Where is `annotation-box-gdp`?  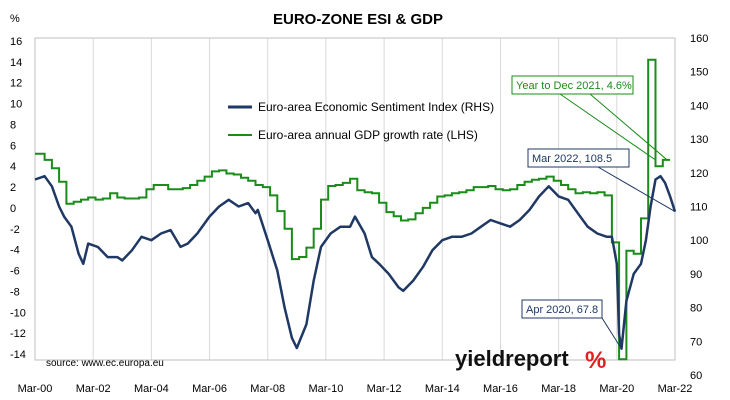
annotation-box-gdp is located at coordinates (572, 85).